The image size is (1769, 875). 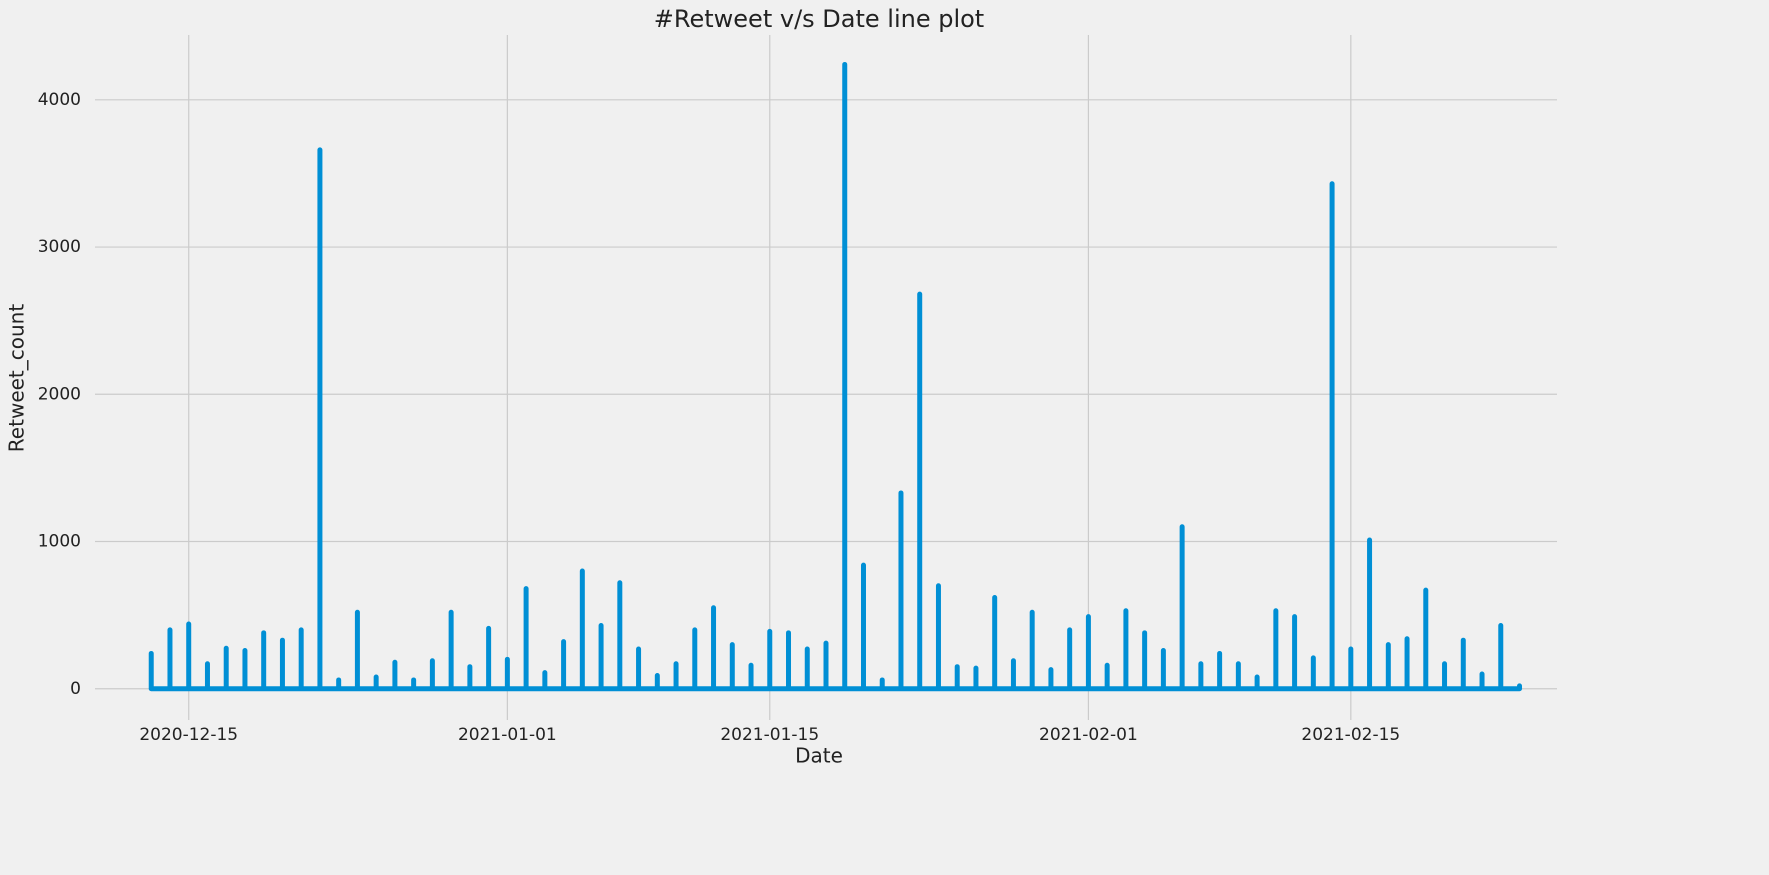 I want to click on y-tick-label: 0, so click(x=75, y=689).